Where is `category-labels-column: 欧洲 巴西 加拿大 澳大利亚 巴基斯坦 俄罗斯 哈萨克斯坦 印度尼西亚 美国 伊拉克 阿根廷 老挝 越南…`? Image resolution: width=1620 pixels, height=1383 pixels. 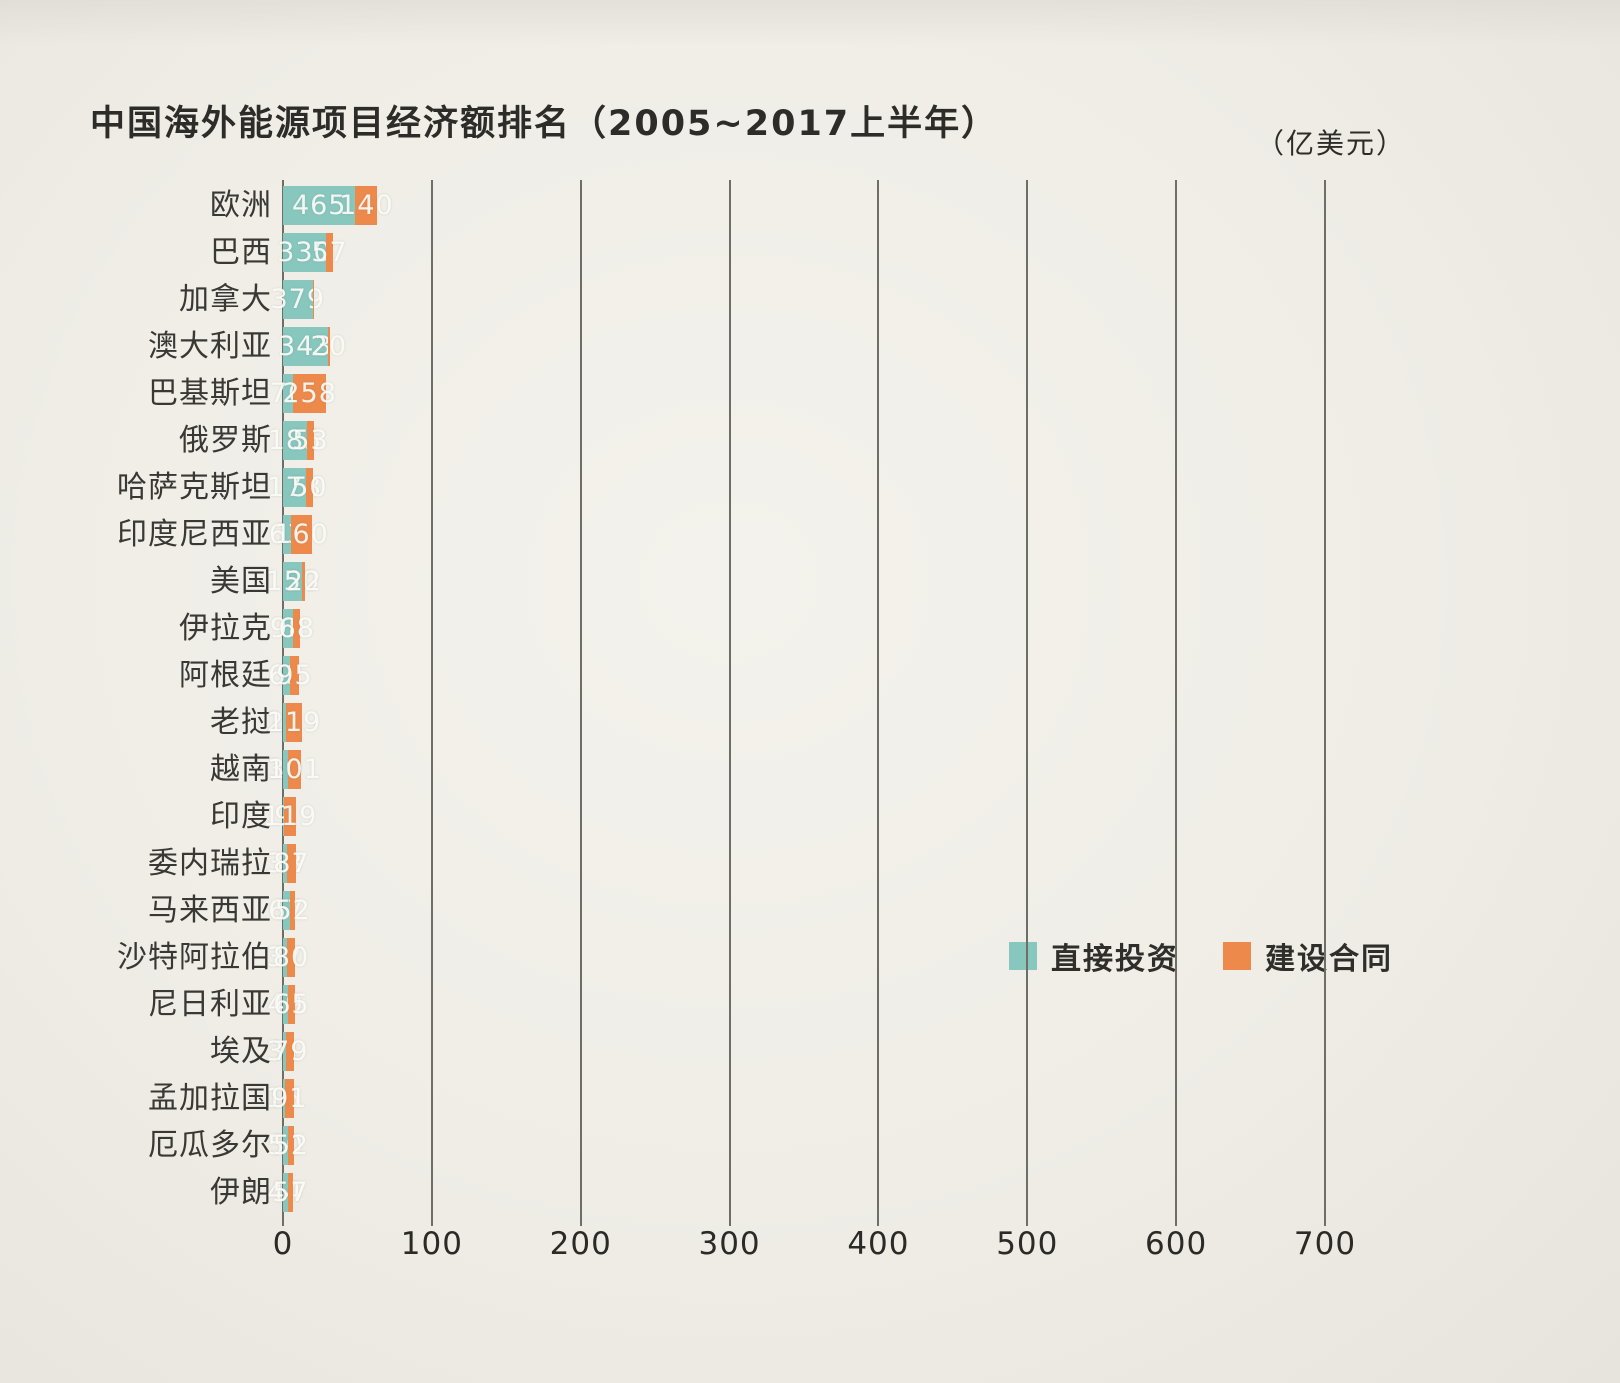
category-labels-column: 欧洲 巴西 加拿大 澳大利亚 巴基斯坦 俄罗斯 哈萨克斯坦 印度尼西亚 美国 伊拉克 阿根廷 老挝 越南… is located at coordinates (136, 699).